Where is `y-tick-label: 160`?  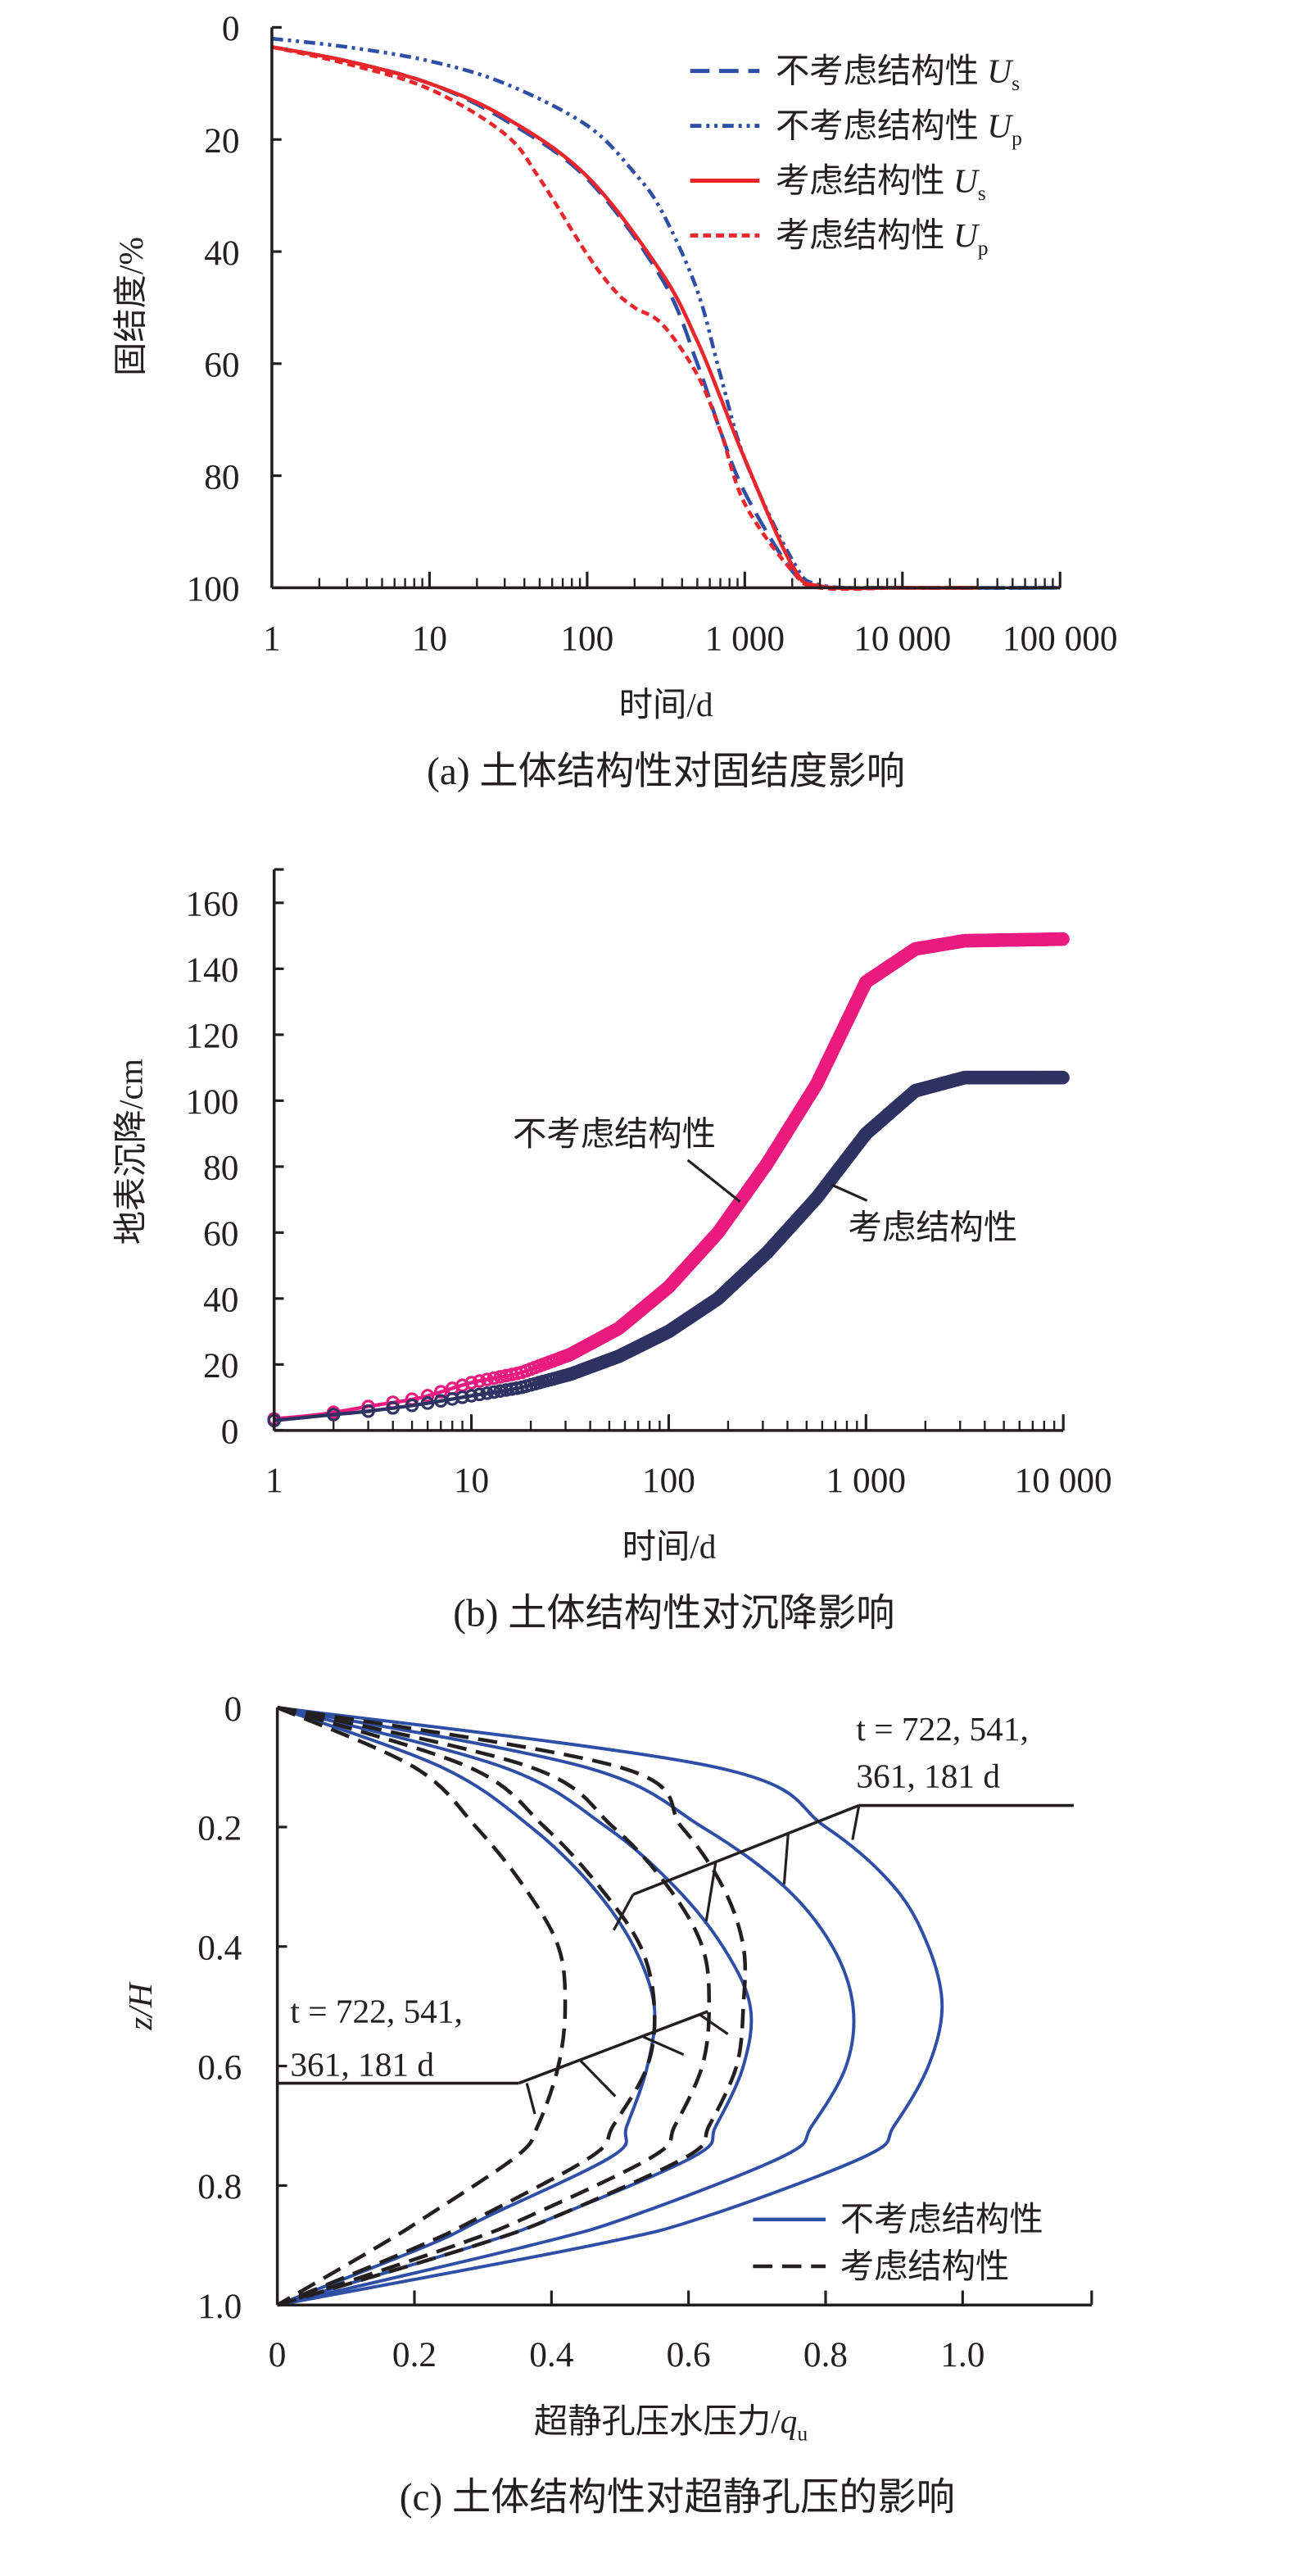 y-tick-label: 160 is located at coordinates (211, 904).